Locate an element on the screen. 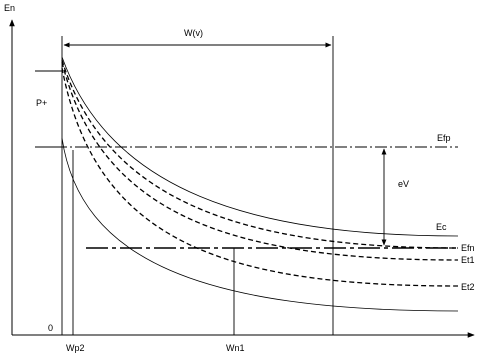 Image resolution: width=477 pixels, height=356 pixels. efn-label: Efn is located at coordinates (468, 248).